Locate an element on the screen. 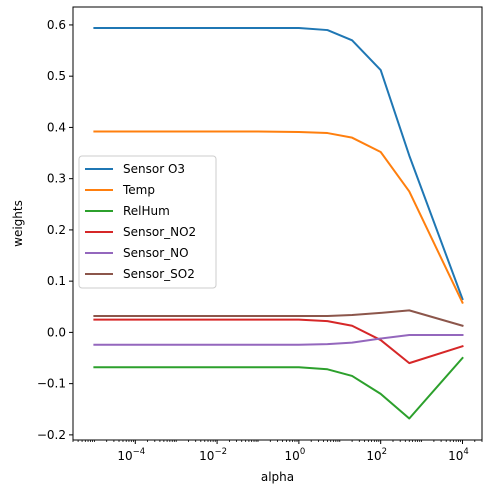  series-line-sensor-no is located at coordinates (278, 339).